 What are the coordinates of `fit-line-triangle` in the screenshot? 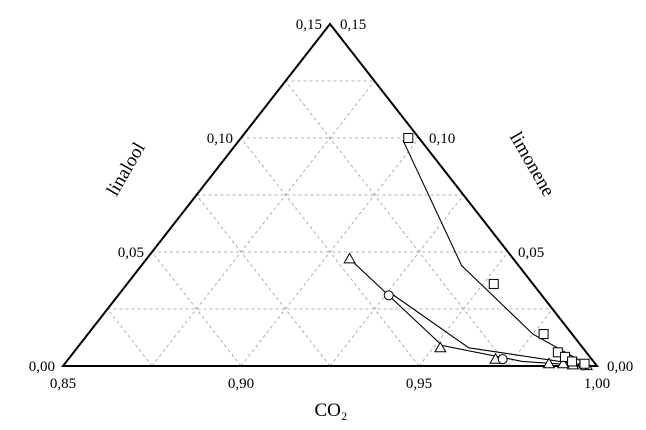 It's located at (469, 312).